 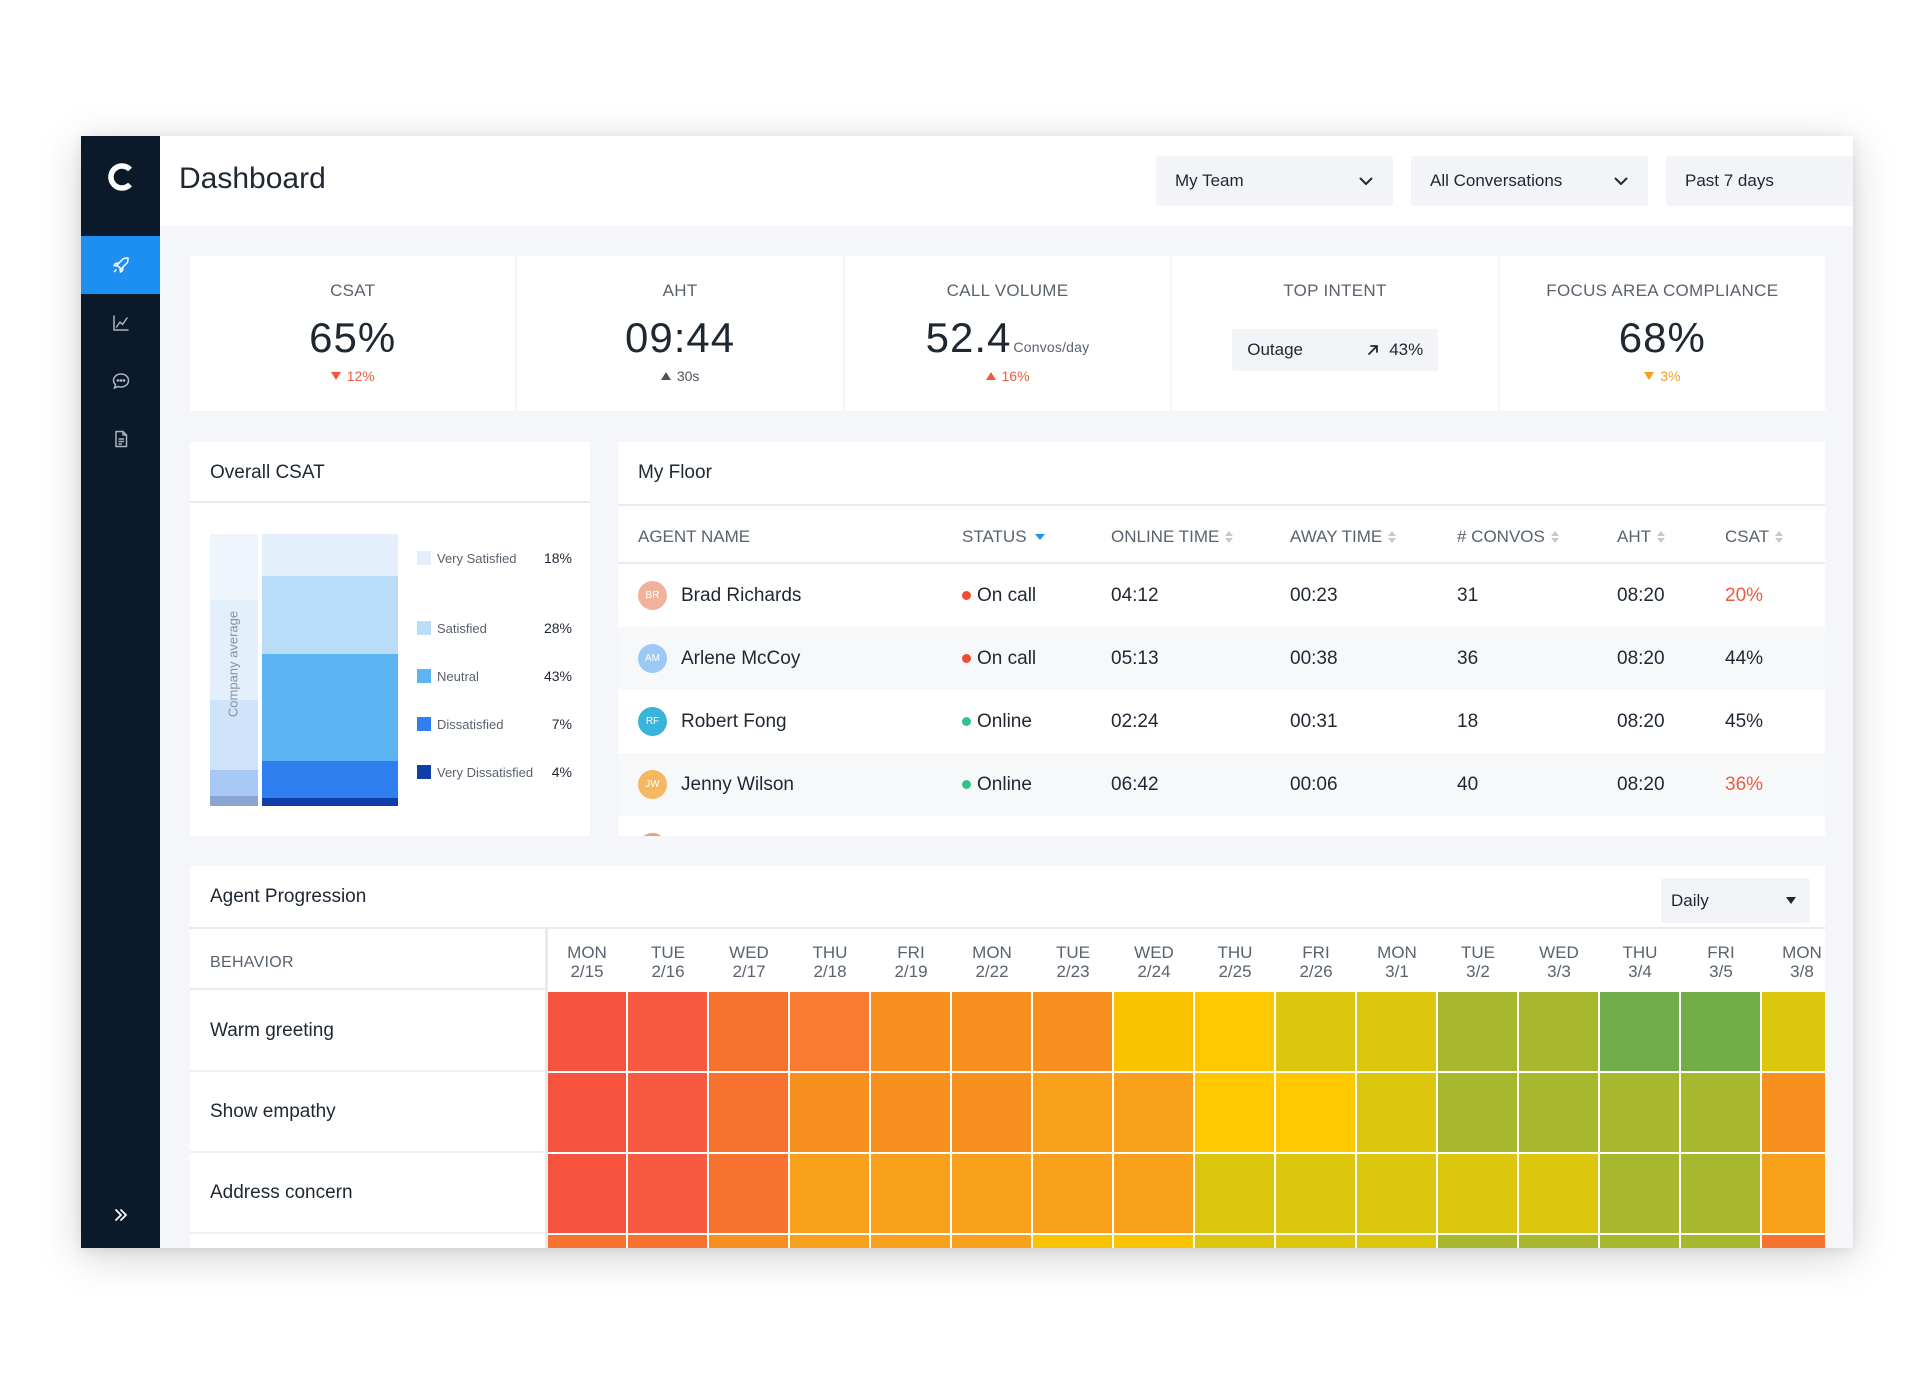 What do you see at coordinates (120, 323) in the screenshot?
I see `sidebar-item-analytics` at bounding box center [120, 323].